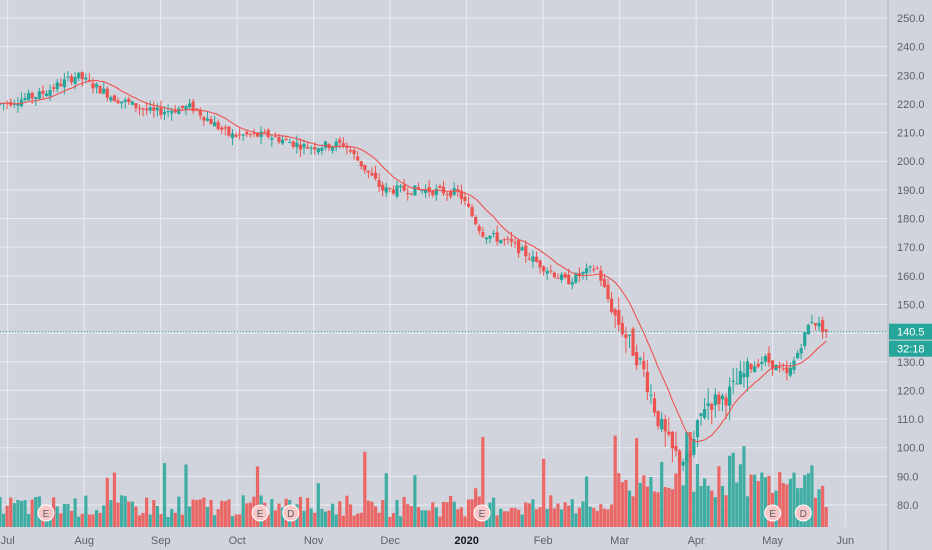 Image resolution: width=932 pixels, height=550 pixels. I want to click on time-tick-label: Mar, so click(619, 541).